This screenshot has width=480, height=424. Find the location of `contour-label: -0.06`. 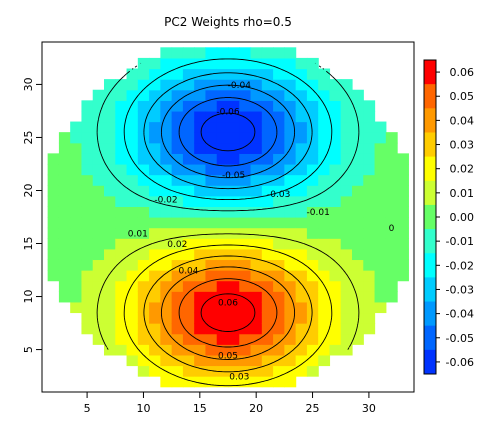

contour-label: -0.06 is located at coordinates (228, 112).